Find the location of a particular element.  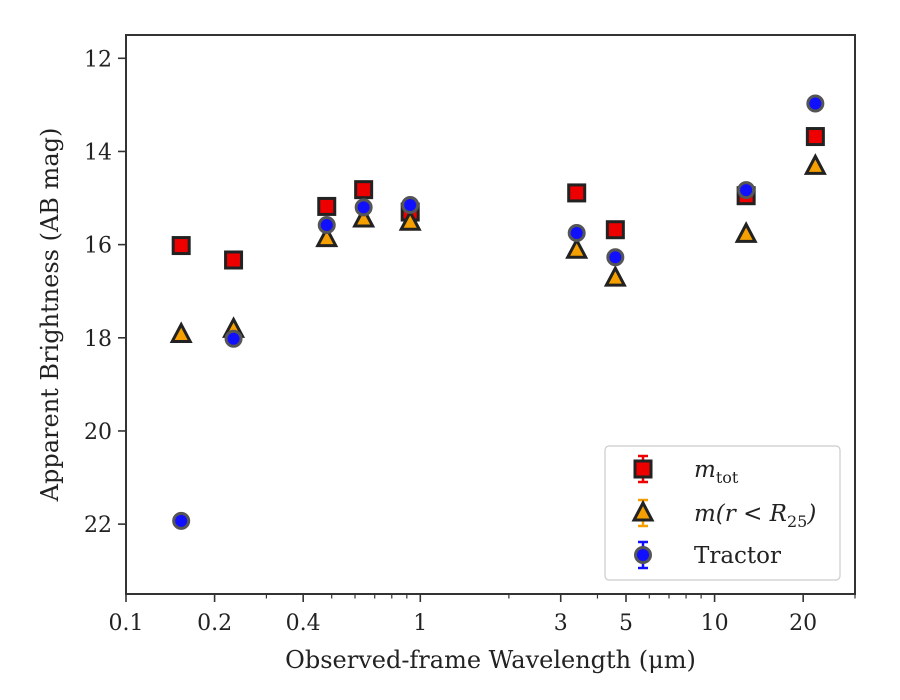

y-tick-label-1: 14 is located at coordinates (98, 152).